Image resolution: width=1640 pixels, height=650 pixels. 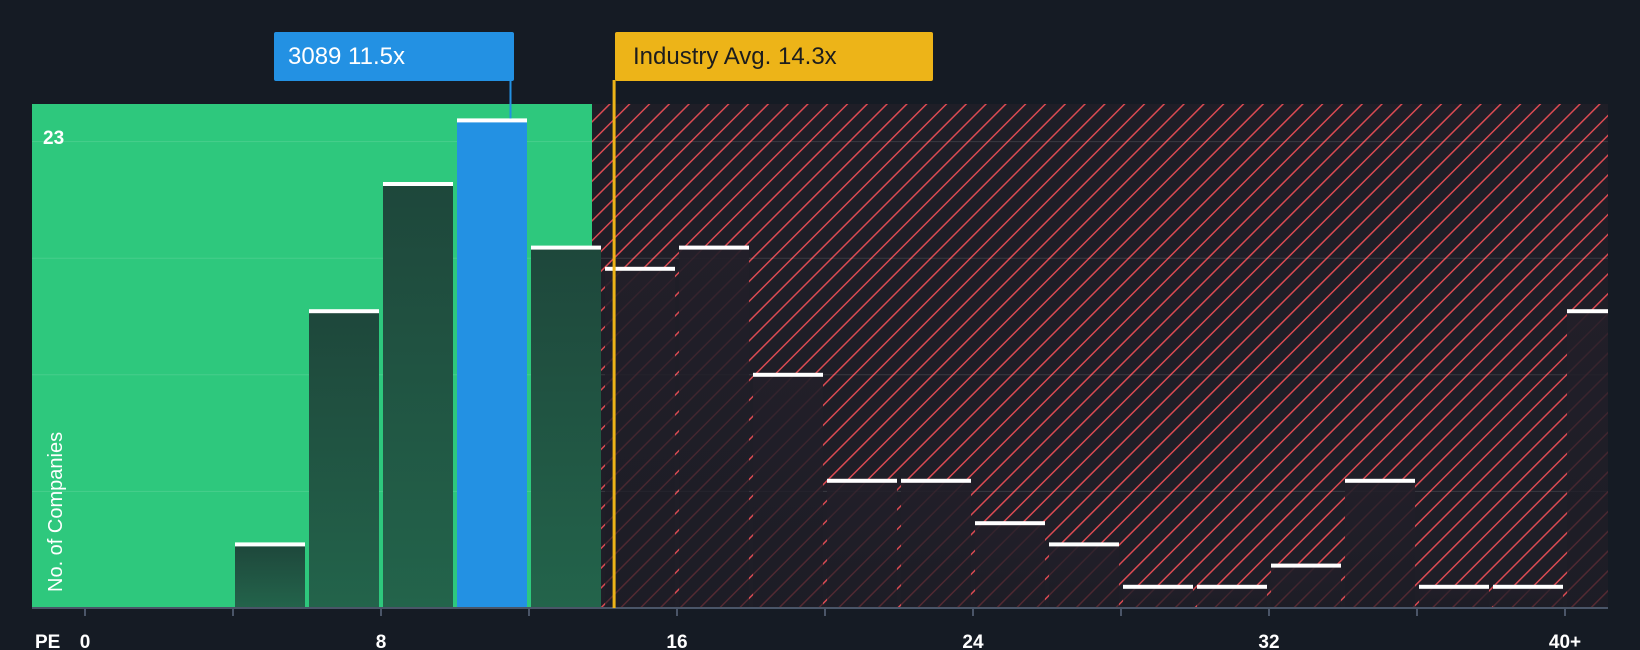 I want to click on industry-average-label: Industry Avg. 14.3x, so click(x=735, y=56).